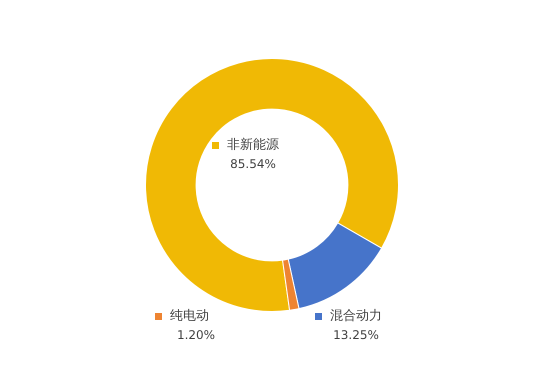  I want to click on legend-label: 混合动力, so click(356, 316).